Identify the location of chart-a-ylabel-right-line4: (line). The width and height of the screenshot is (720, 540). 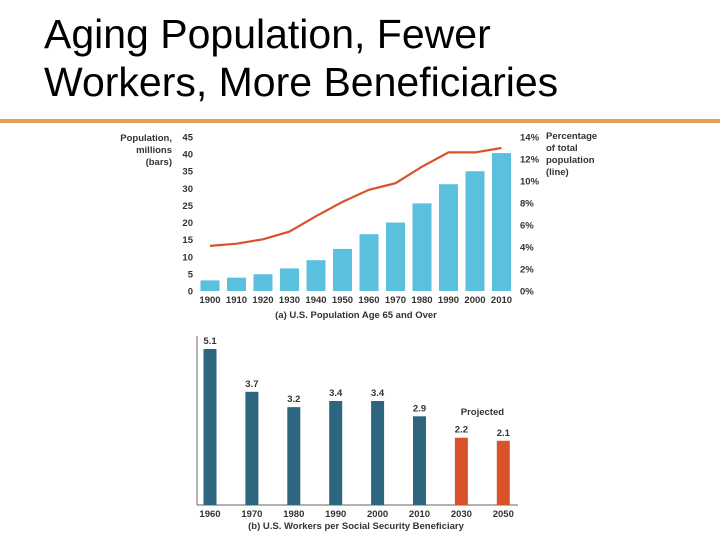
(557, 172).